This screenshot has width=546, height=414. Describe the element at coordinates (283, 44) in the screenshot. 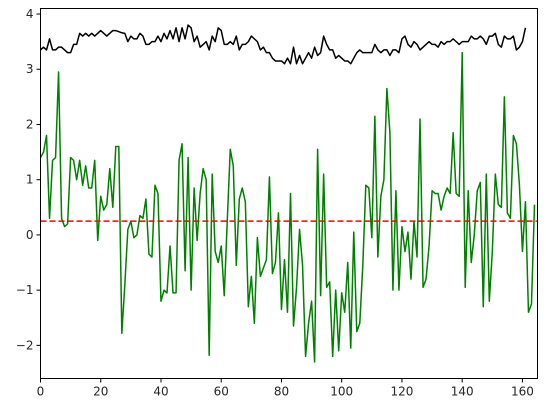

I see `series-line-upper` at that location.